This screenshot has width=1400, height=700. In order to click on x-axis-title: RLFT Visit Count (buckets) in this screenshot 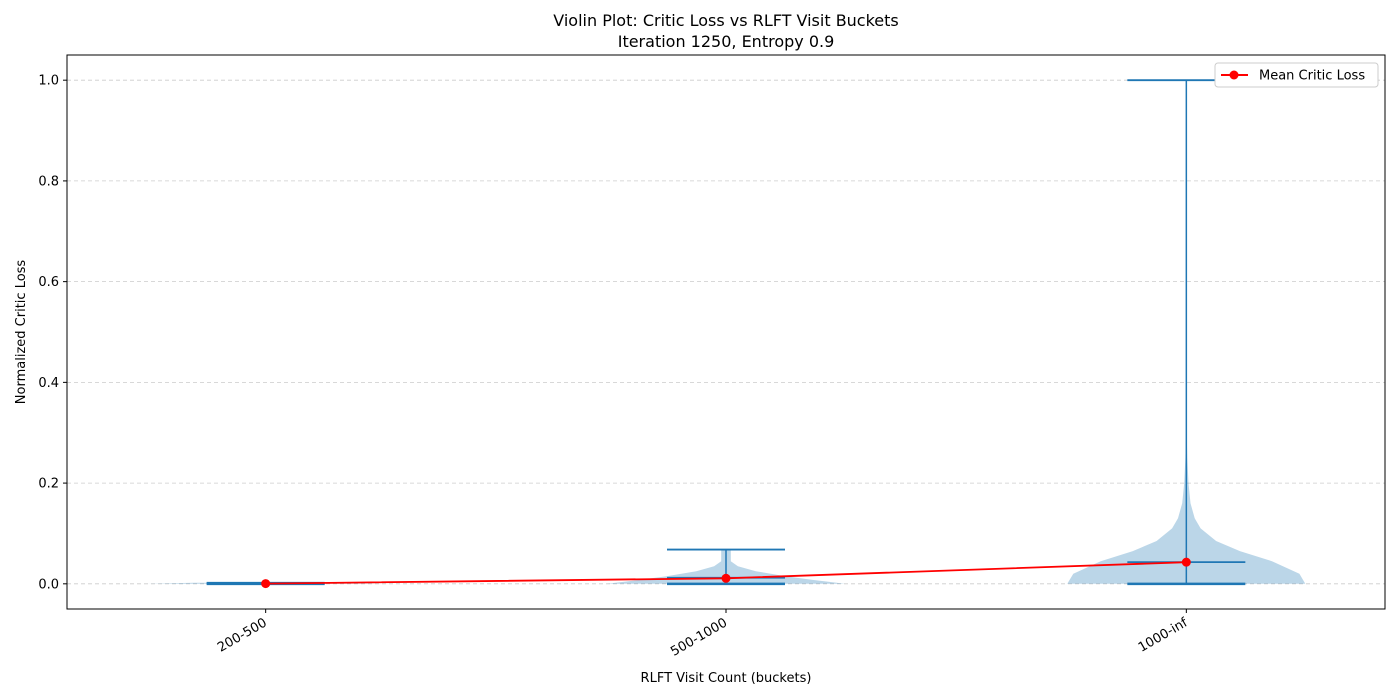, I will do `click(726, 678)`.